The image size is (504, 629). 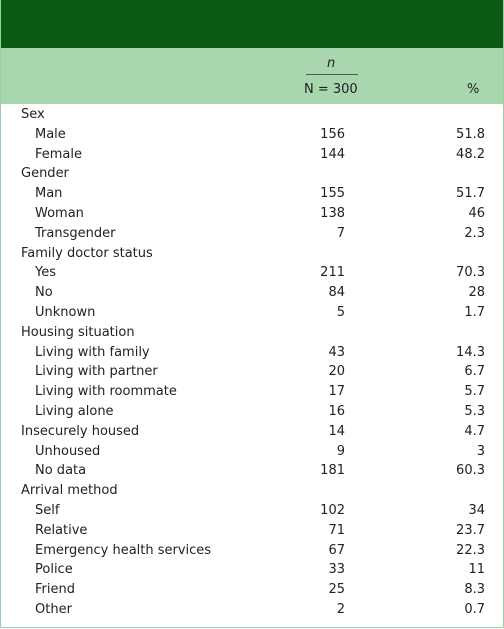 I want to click on group-label: Insecurely housed, so click(x=80, y=431).